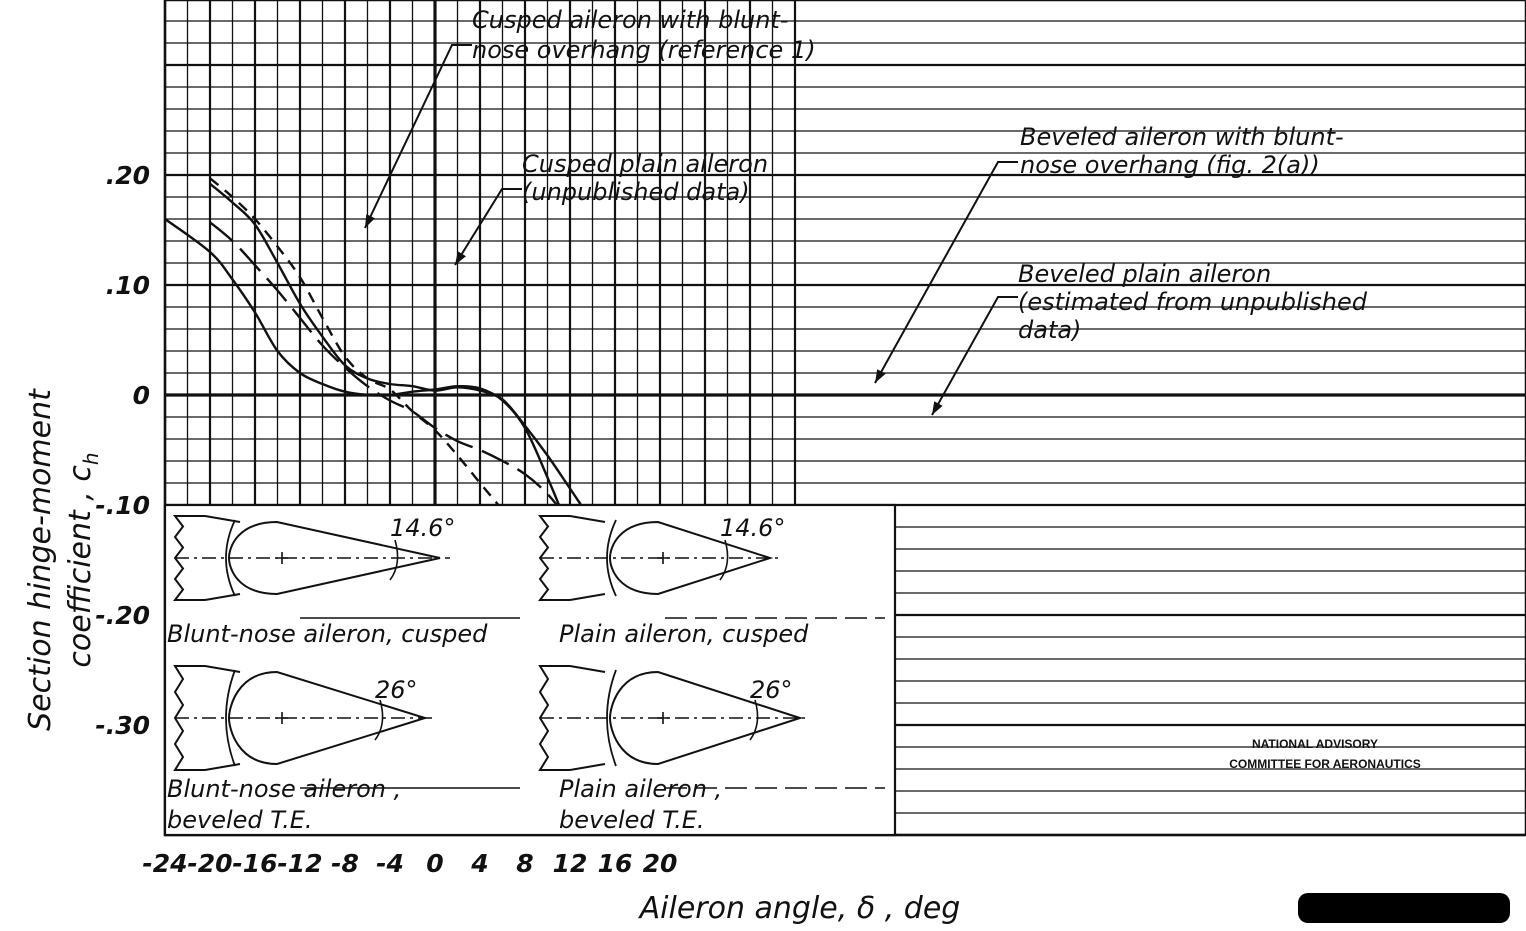 The width and height of the screenshot is (1526, 931). What do you see at coordinates (1315, 744) in the screenshot?
I see `credit-line-1: NATIONAL ADVISORY` at bounding box center [1315, 744].